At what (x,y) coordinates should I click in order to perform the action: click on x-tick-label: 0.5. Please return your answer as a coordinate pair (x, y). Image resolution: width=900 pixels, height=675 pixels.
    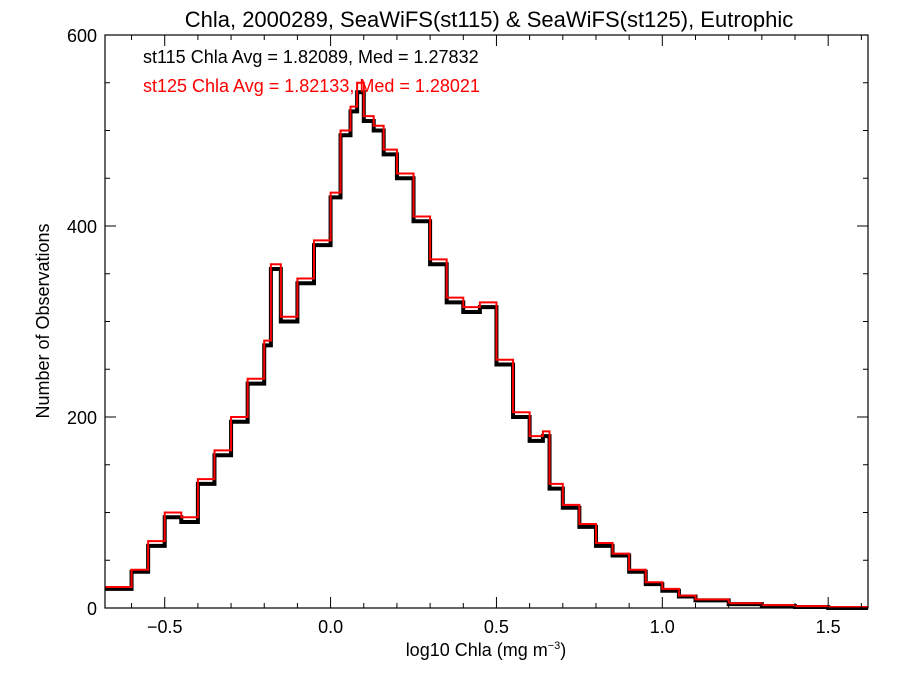
    Looking at the image, I should click on (496, 627).